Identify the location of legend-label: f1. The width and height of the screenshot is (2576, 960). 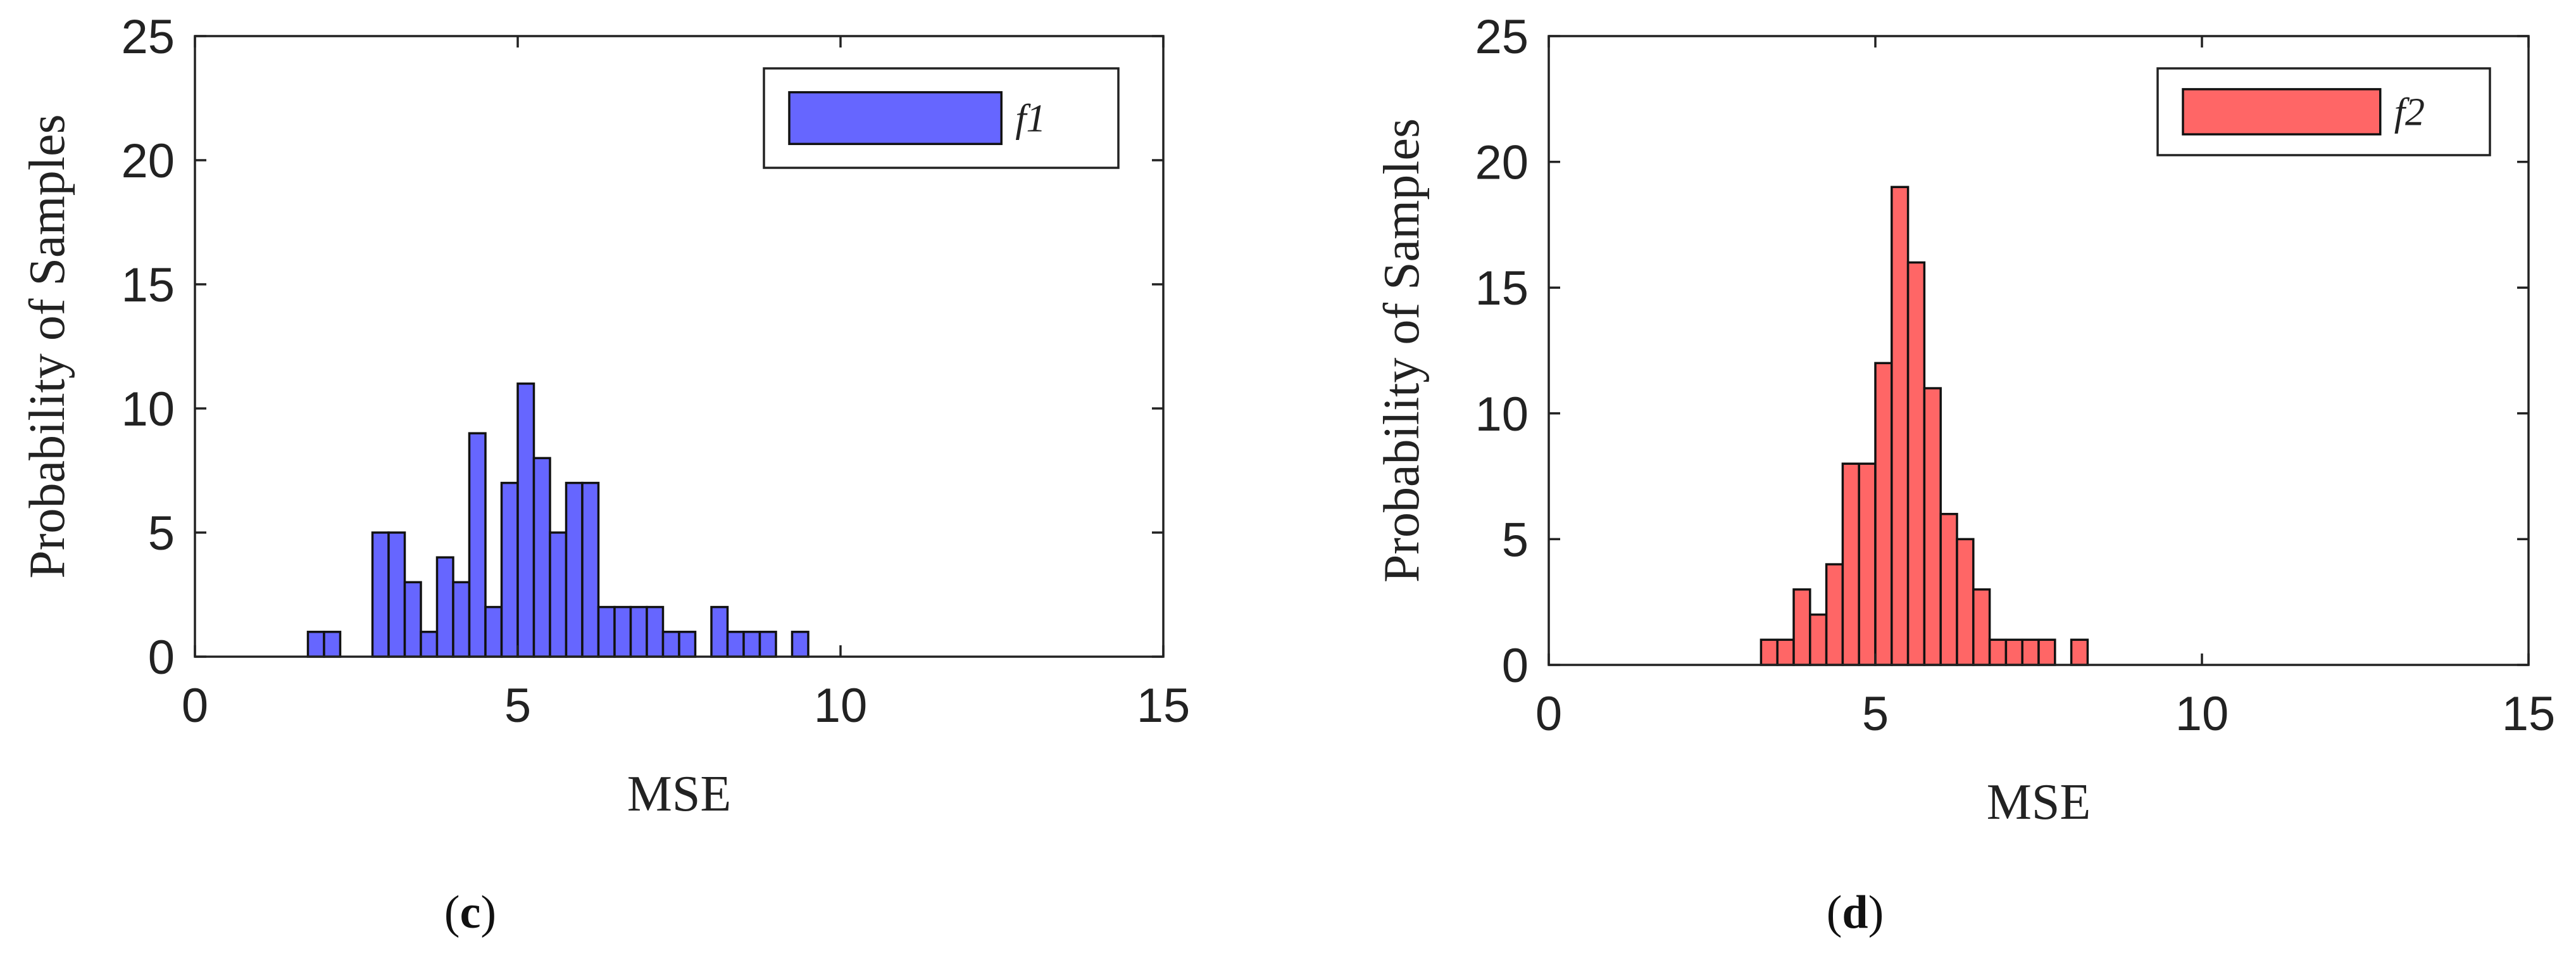
(1030, 119).